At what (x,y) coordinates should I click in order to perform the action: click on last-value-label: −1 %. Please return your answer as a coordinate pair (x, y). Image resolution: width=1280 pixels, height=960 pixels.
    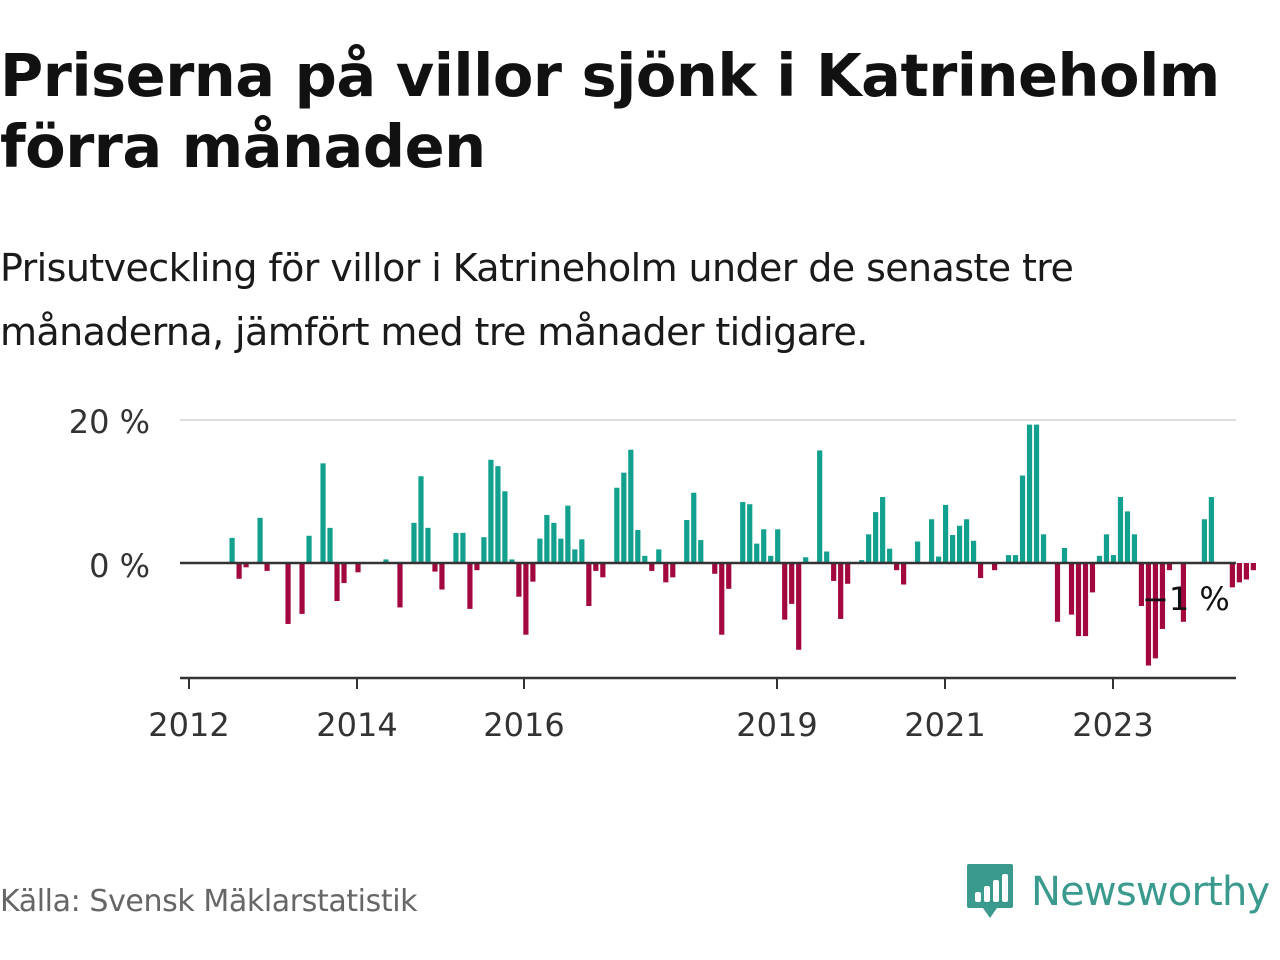
    Looking at the image, I should click on (1186, 599).